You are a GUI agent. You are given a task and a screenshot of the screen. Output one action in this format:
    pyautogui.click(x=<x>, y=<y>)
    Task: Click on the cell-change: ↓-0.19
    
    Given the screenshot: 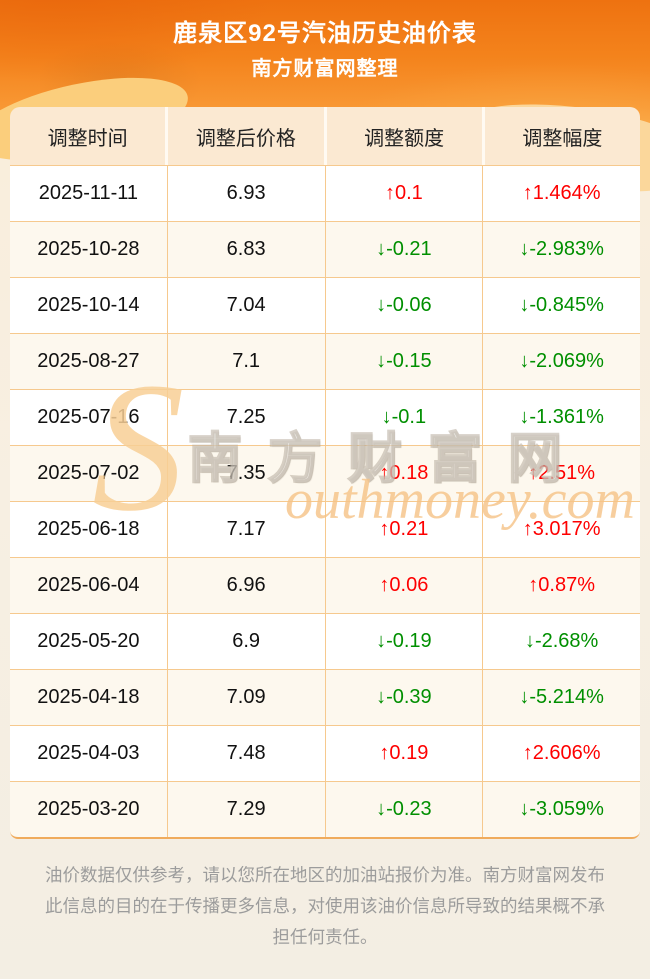 What is the action you would take?
    pyautogui.click(x=403, y=641)
    